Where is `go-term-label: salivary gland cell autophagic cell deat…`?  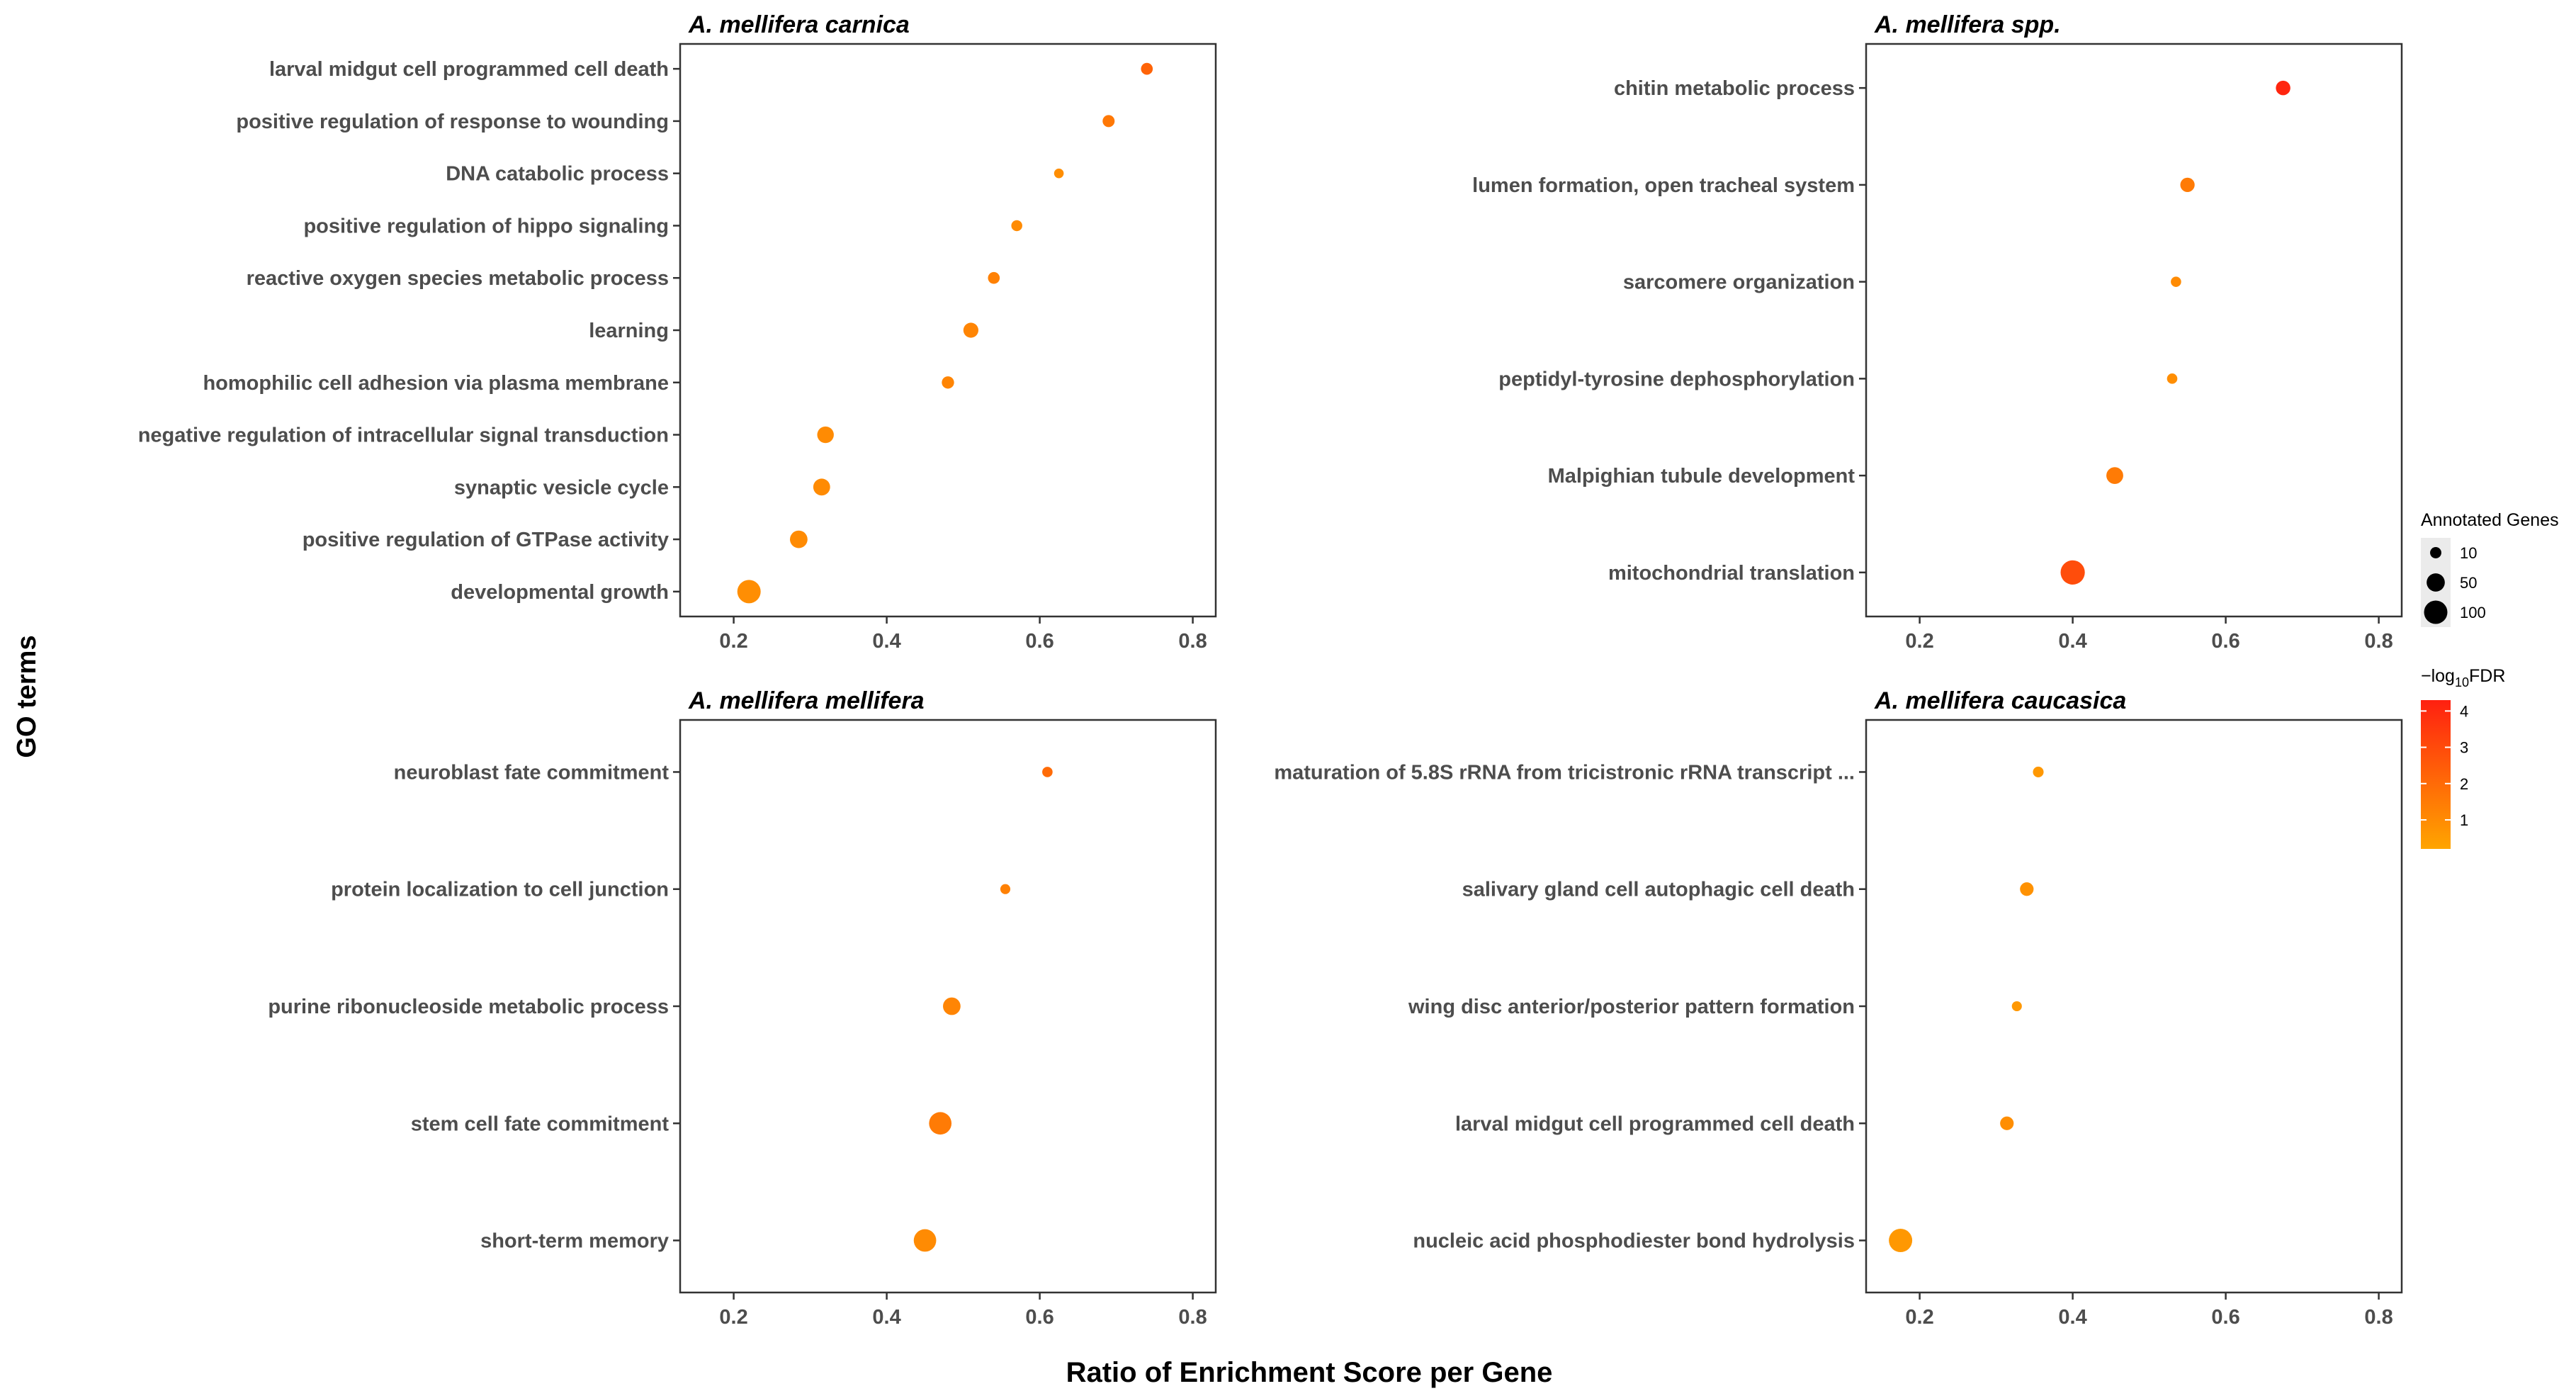
go-term-label: salivary gland cell autophagic cell deat… is located at coordinates (1658, 890).